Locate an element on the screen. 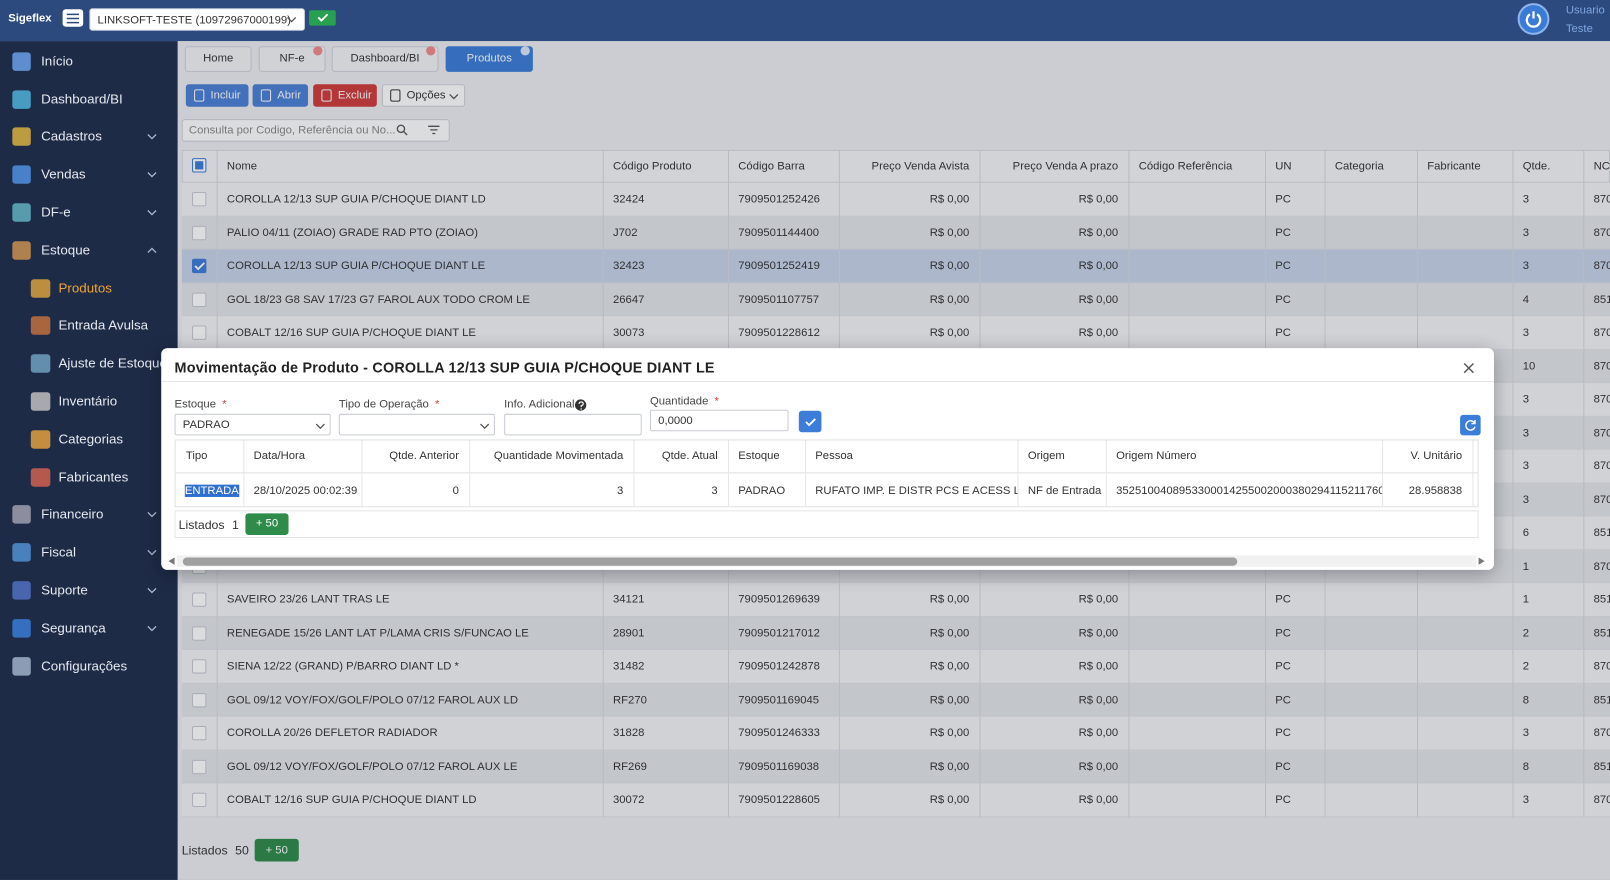  modal-cell: 28.958838 is located at coordinates (1427, 490).